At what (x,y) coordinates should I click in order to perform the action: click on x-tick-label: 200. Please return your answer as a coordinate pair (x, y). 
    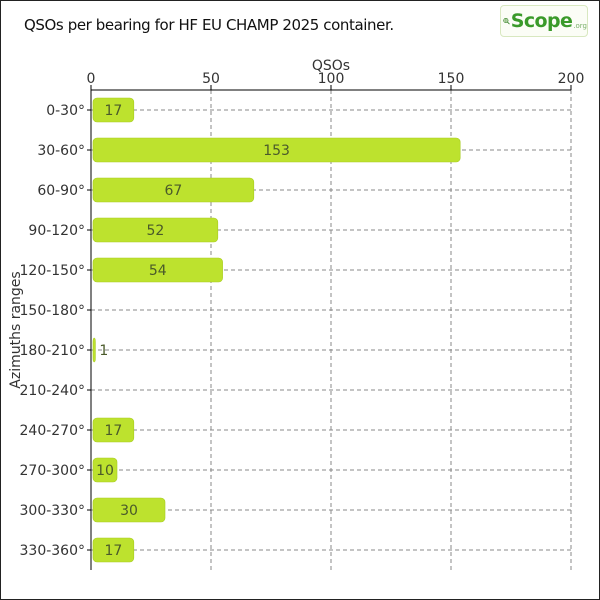
    Looking at the image, I should click on (571, 79).